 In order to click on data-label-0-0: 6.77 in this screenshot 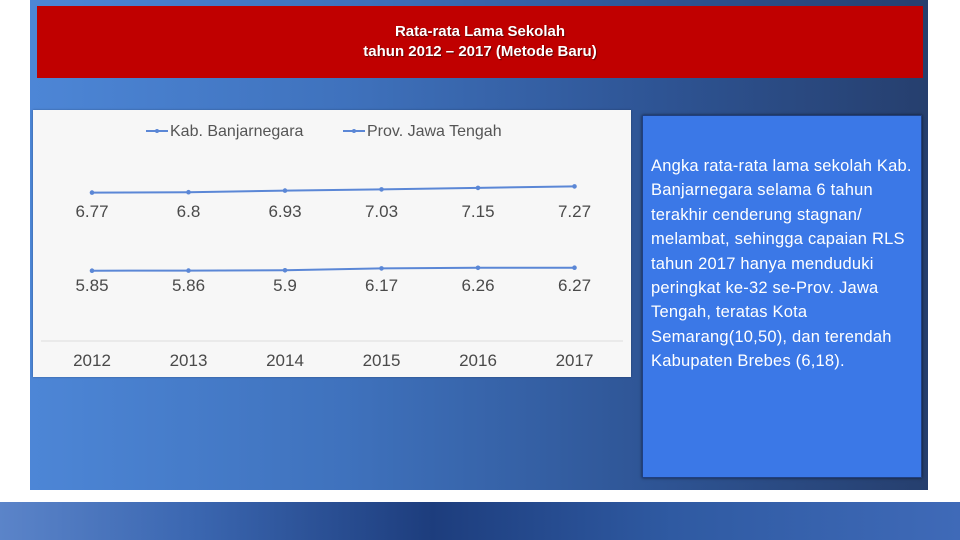, I will do `click(91, 211)`.